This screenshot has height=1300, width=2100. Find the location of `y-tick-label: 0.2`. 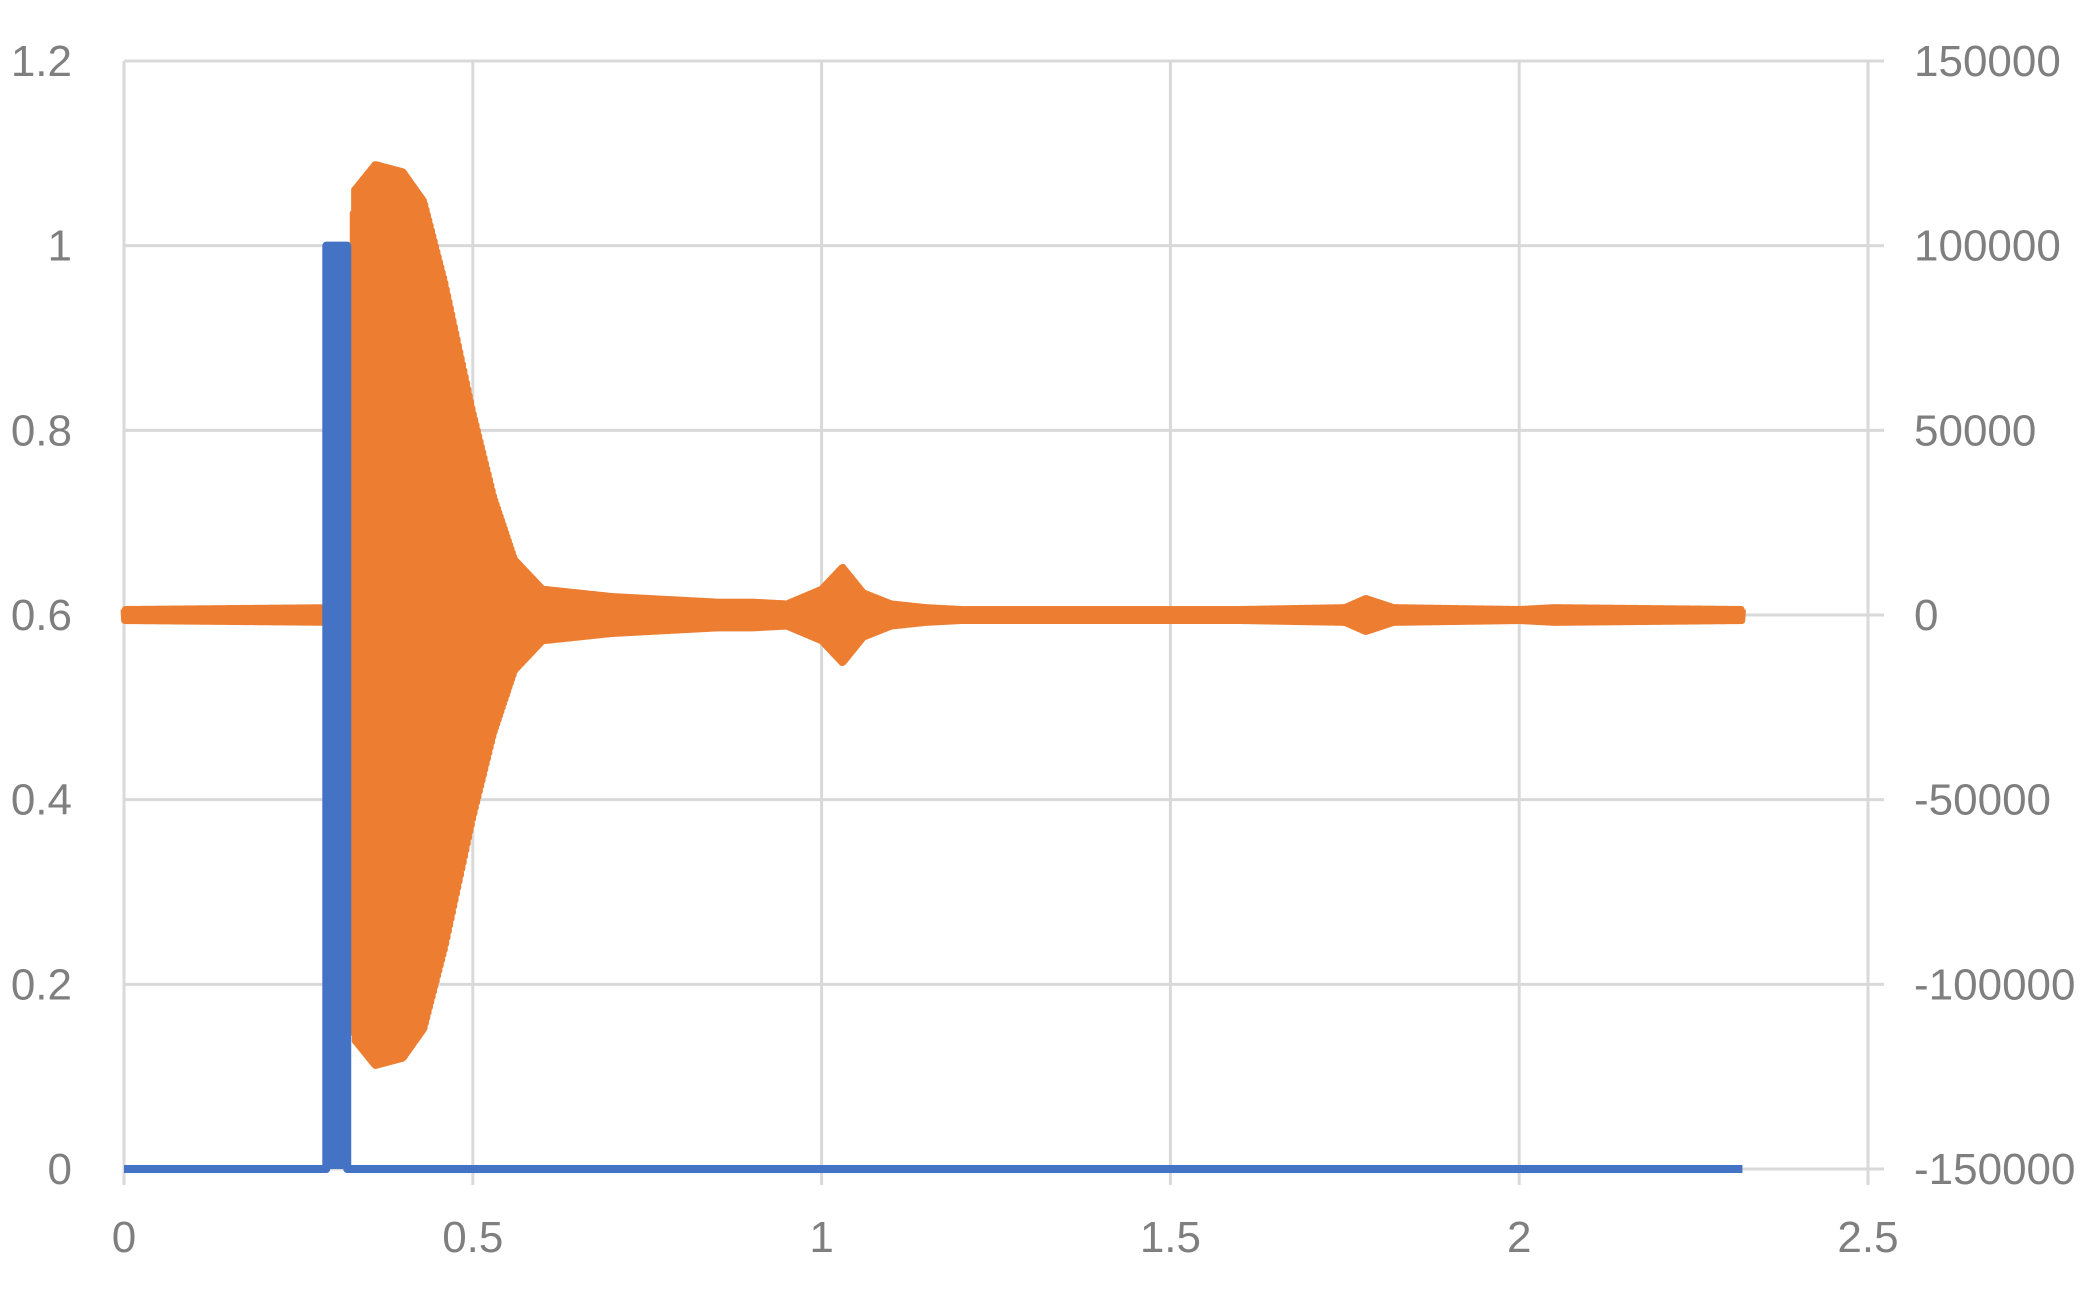

y-tick-label: 0.2 is located at coordinates (41, 984).